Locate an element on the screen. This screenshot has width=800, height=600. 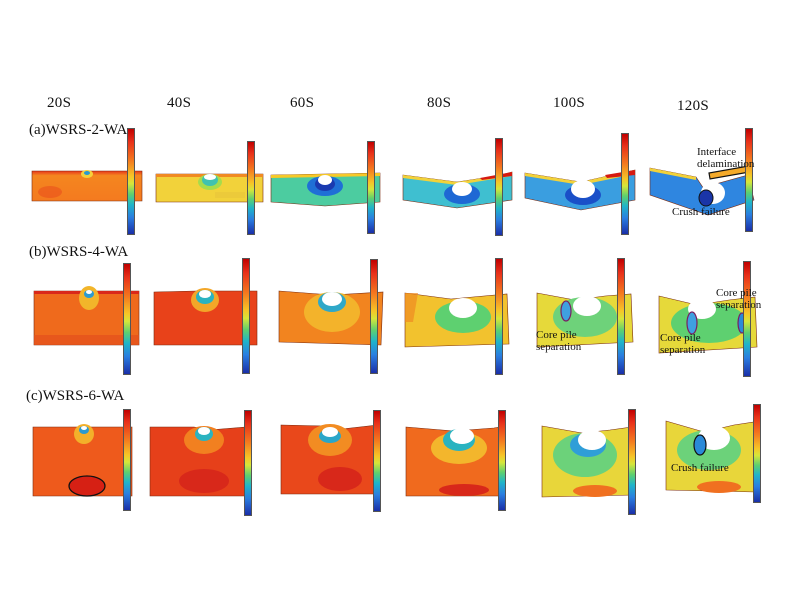
time-label-100s: 100S is located at coordinates (569, 103).